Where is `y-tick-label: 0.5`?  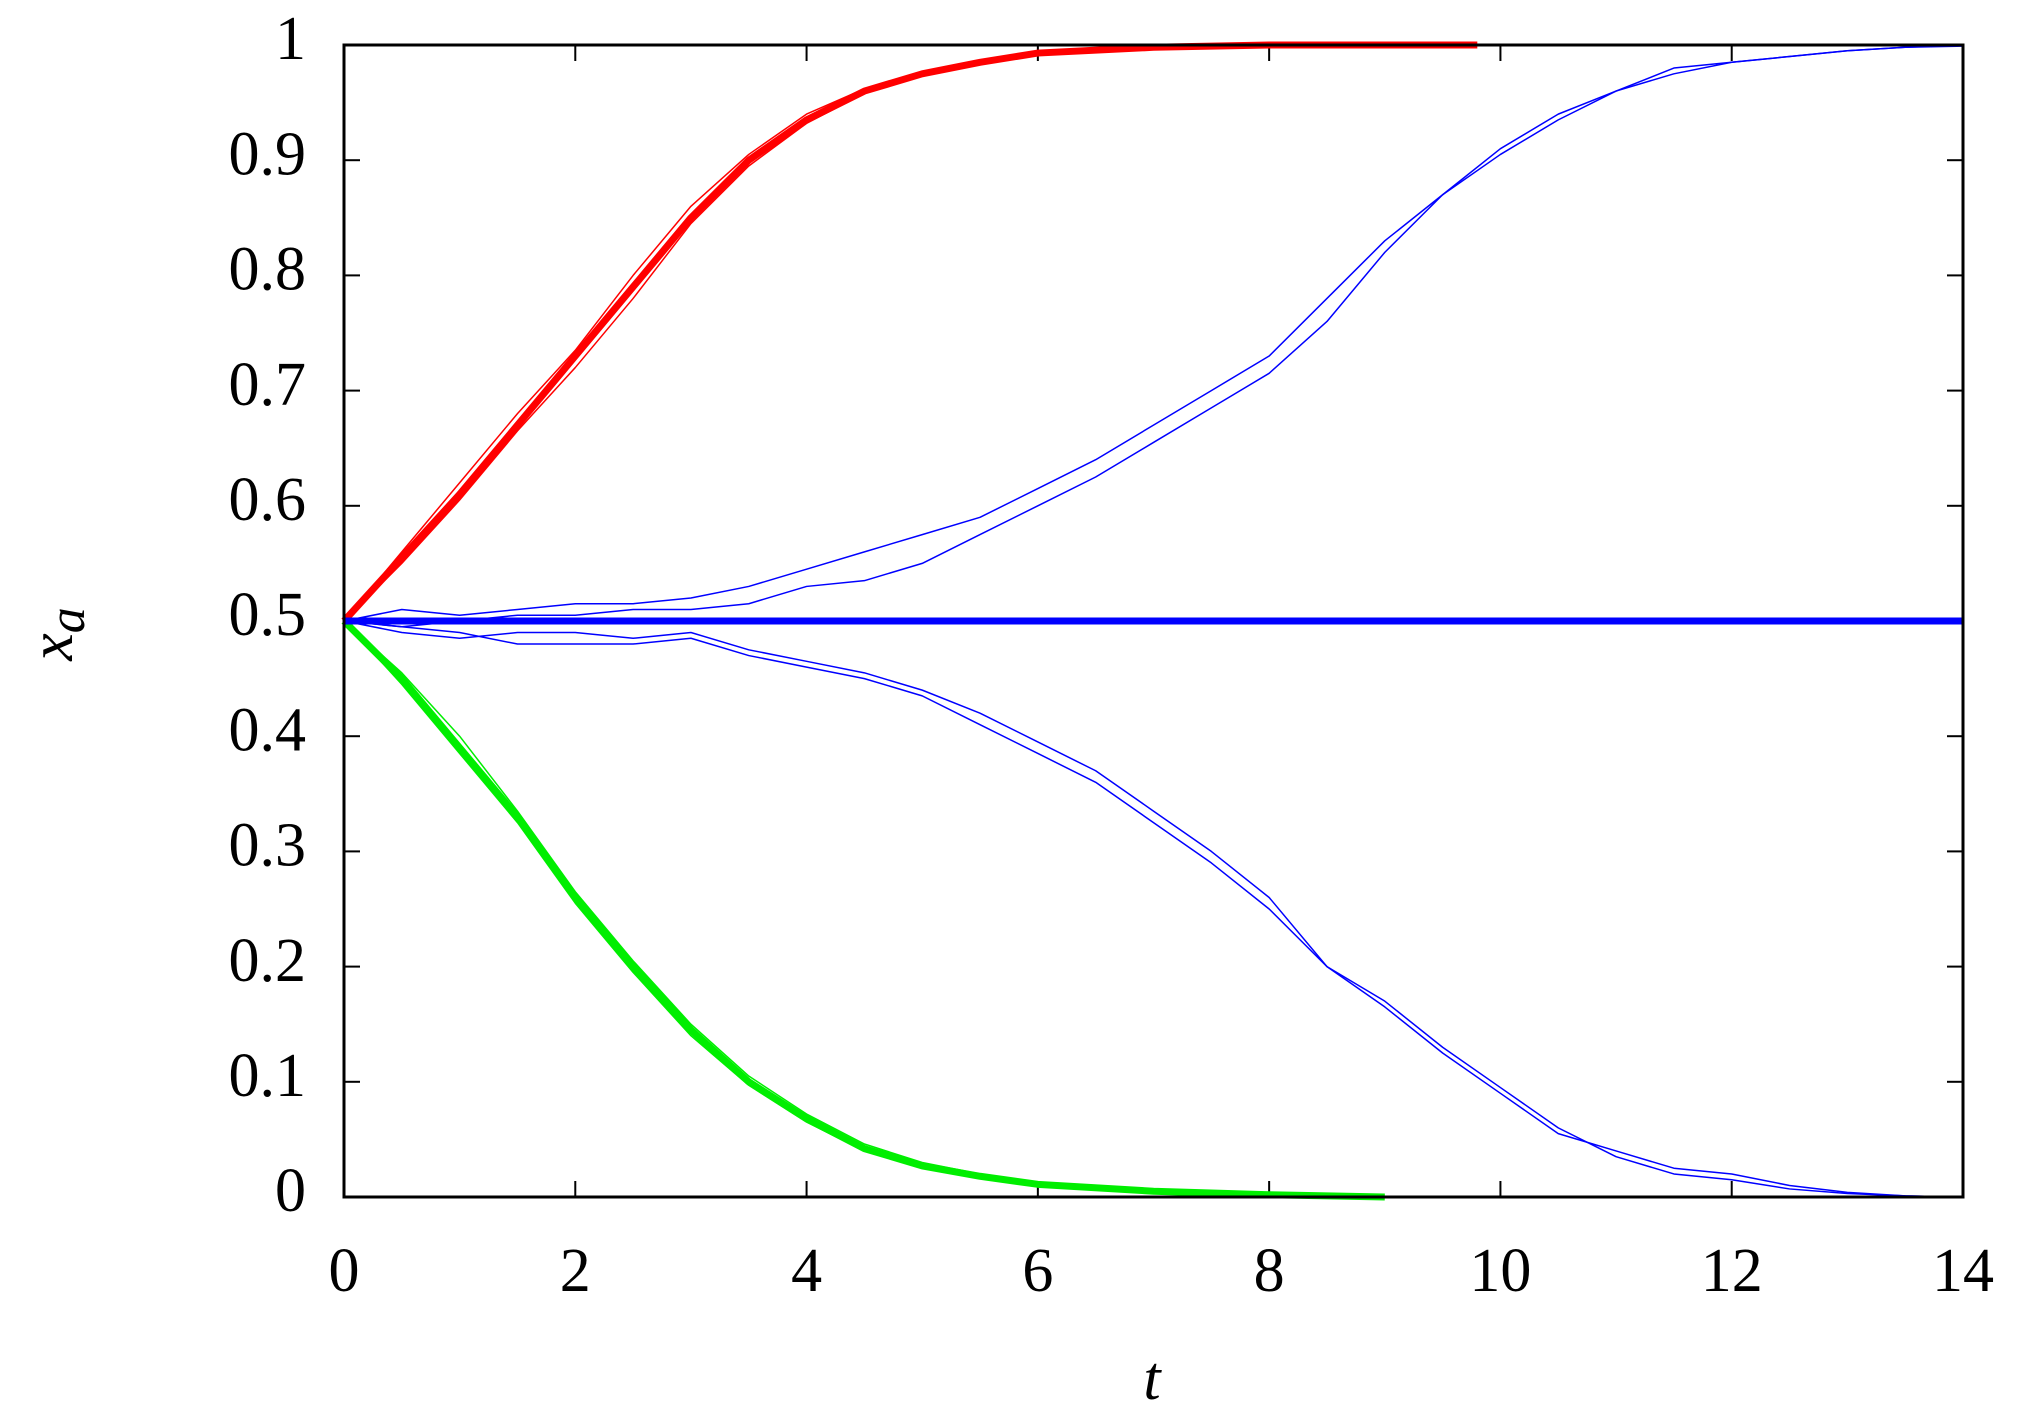 y-tick-label: 0.5 is located at coordinates (268, 615).